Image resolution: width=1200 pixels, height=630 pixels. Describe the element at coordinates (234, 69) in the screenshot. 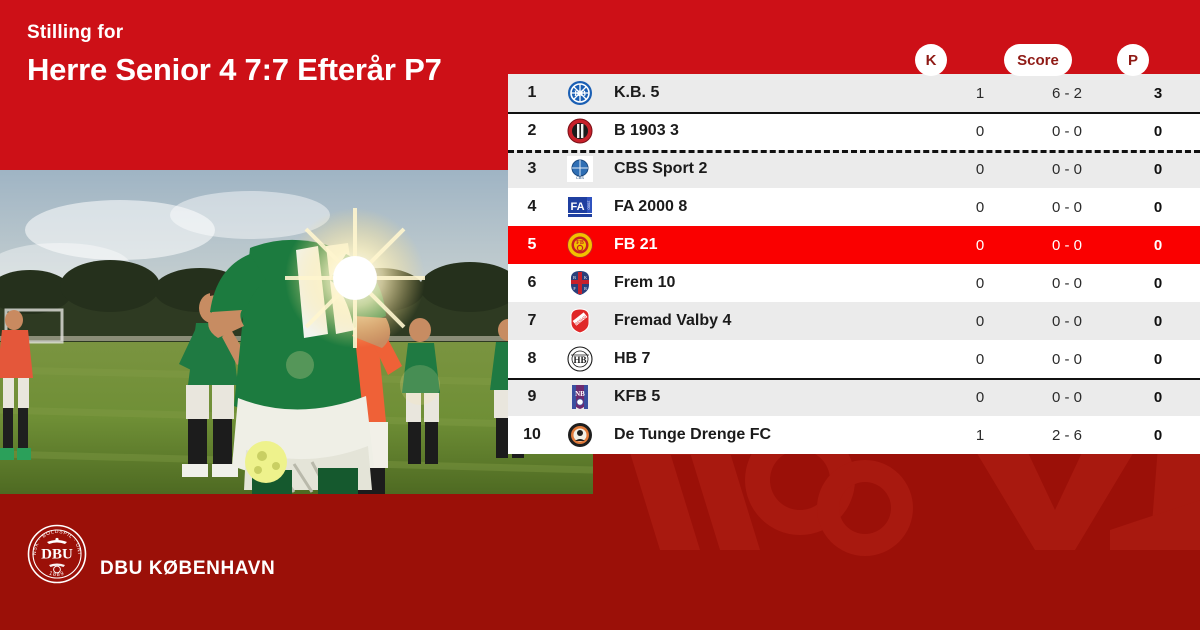

I see `page-title: Herre Senior 4 7:7 Efterår P7` at that location.